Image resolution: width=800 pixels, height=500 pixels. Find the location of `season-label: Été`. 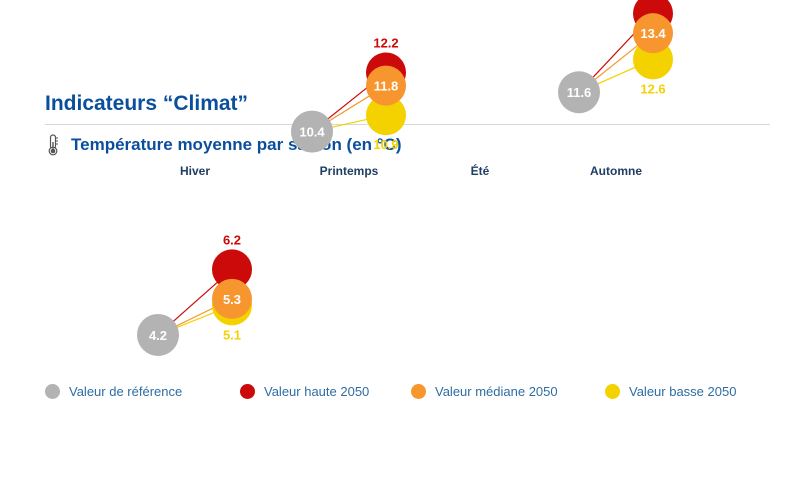

season-label: Été is located at coordinates (480, 170).